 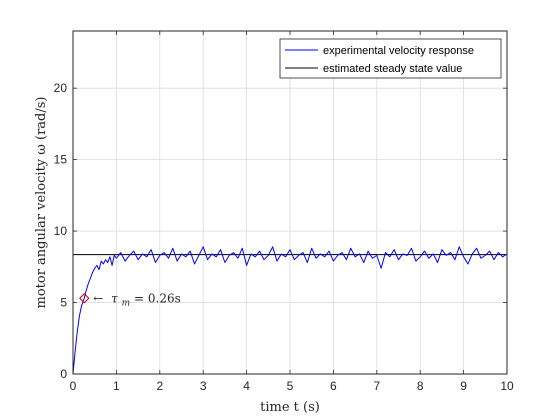 I want to click on x-tick-label: 5, so click(x=290, y=386).